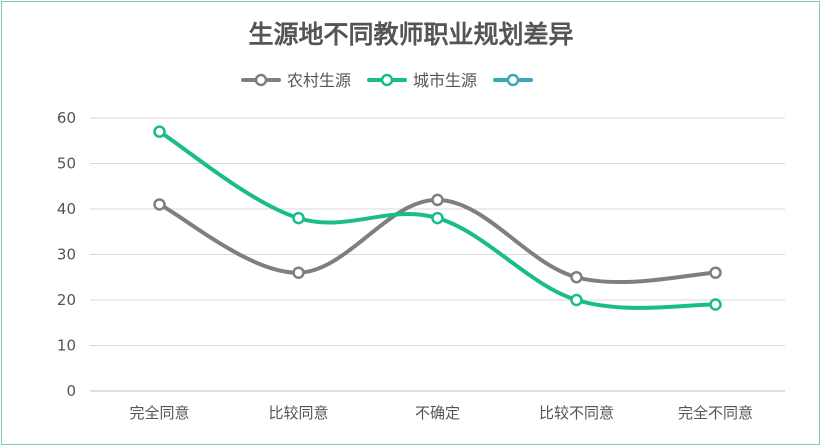 This screenshot has height=448, width=823. I want to click on y-tick-label: 0, so click(71, 391).